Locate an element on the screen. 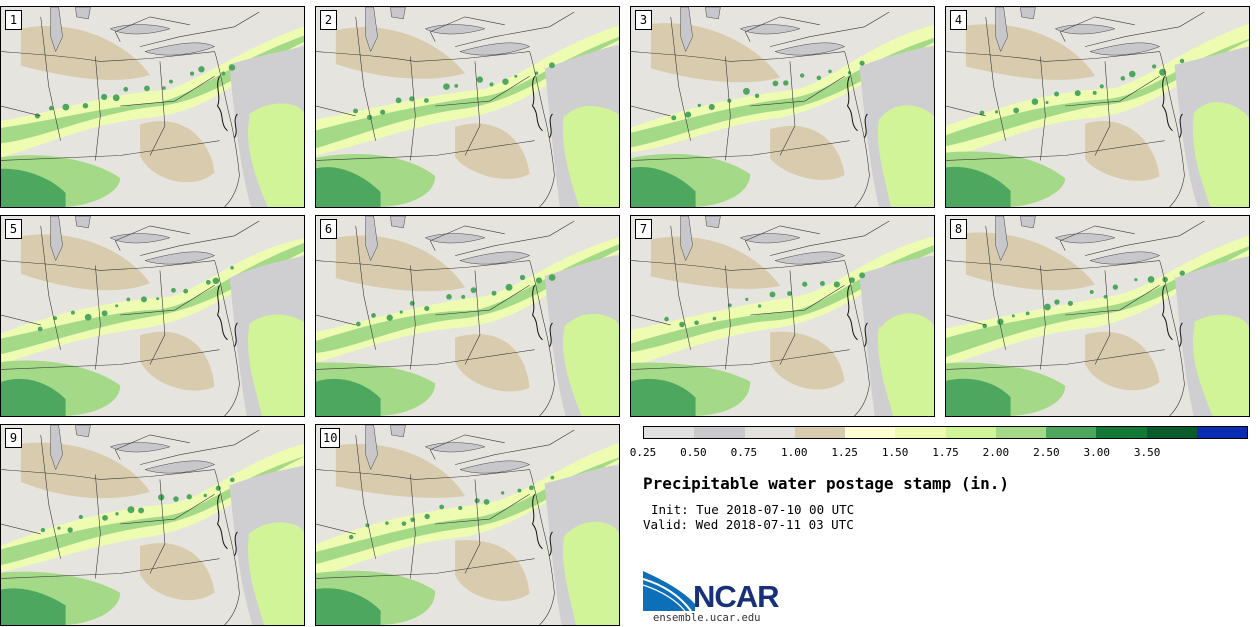 This screenshot has height=627, width=1260. member-number-label: 9 is located at coordinates (13, 438).